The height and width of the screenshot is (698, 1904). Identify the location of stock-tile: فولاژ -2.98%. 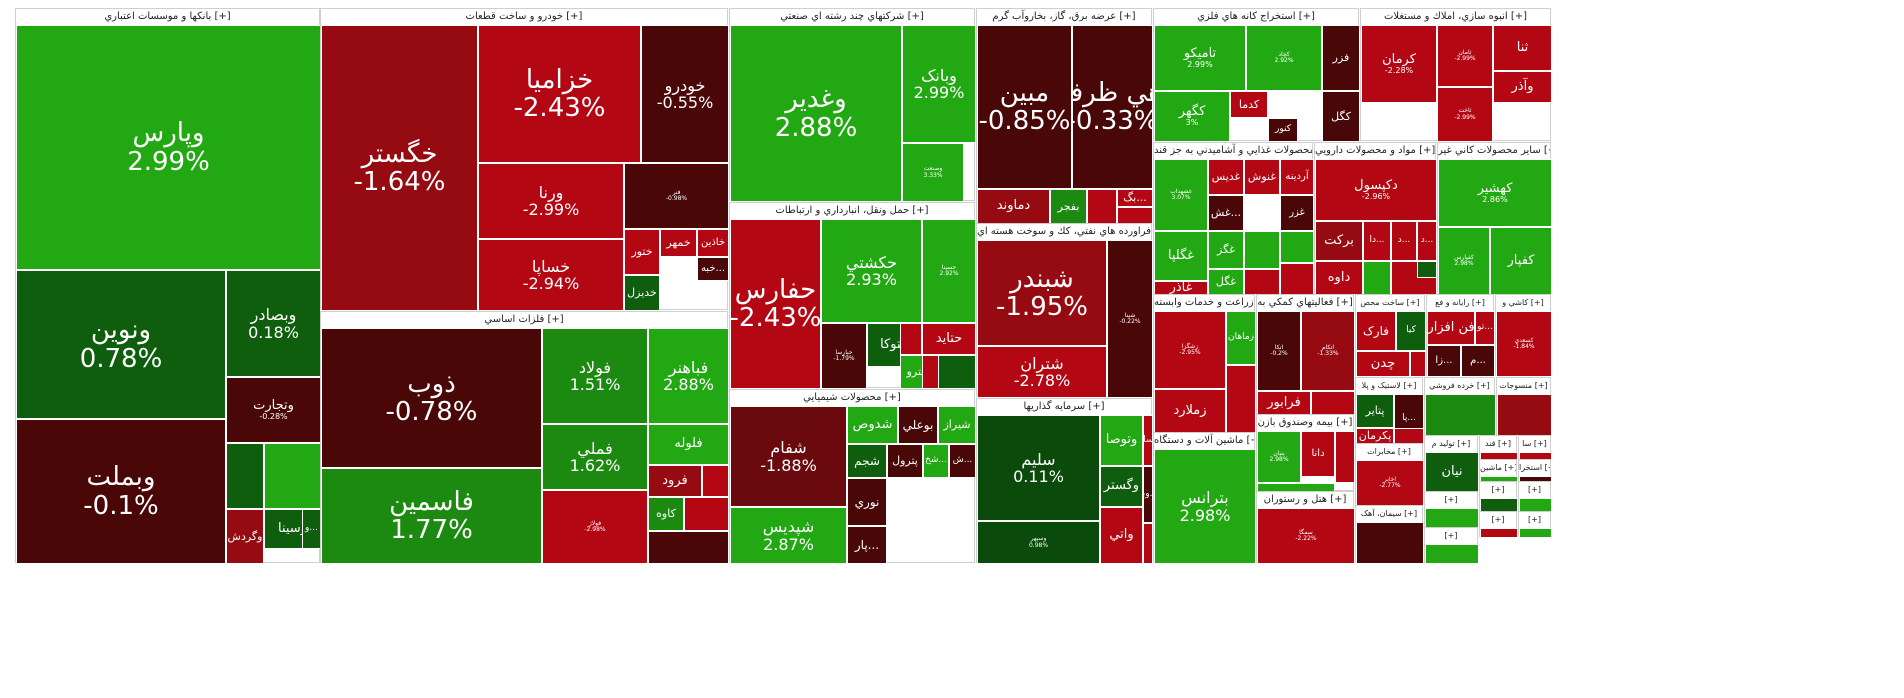
(595, 527).